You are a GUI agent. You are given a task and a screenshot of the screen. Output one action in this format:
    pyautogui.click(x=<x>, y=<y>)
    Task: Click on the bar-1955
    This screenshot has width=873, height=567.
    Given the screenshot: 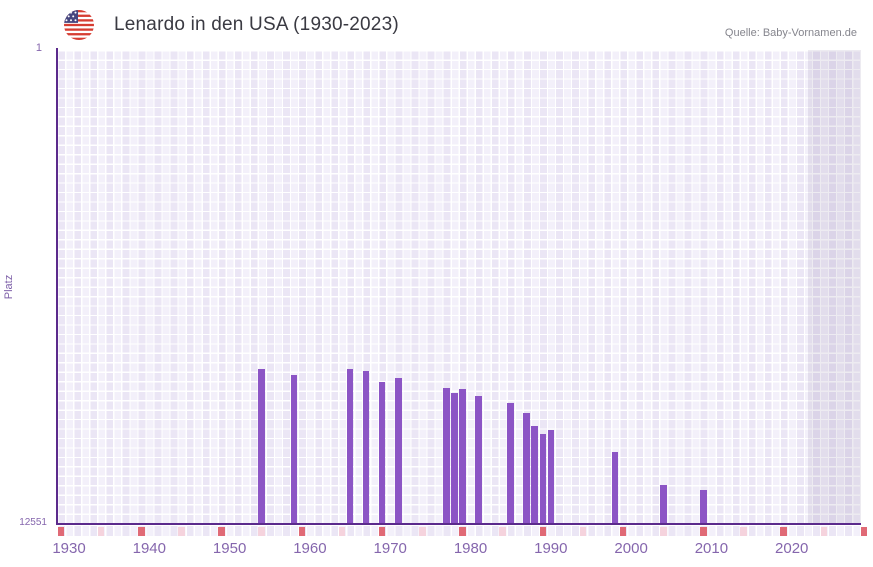 What is the action you would take?
    pyautogui.click(x=262, y=446)
    